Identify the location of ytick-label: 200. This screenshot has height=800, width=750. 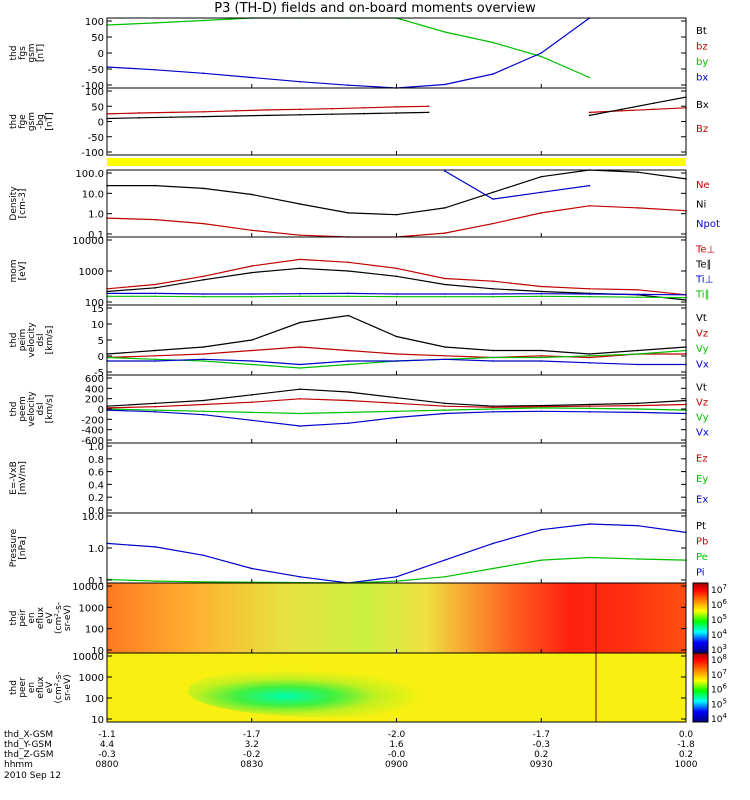
(94, 400).